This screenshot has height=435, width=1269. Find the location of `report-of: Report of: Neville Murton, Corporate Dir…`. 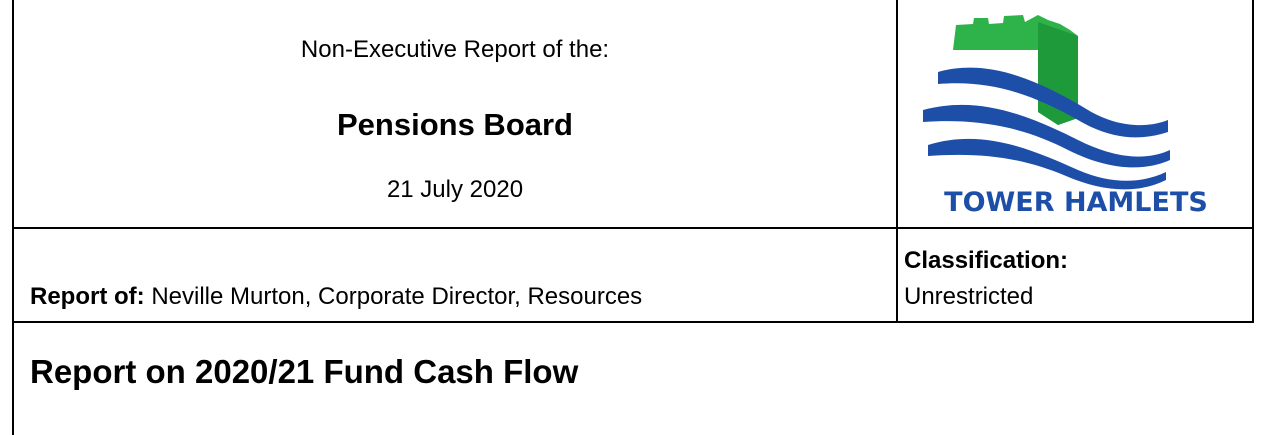

report-of: Report of: Neville Murton, Corporate Dir… is located at coordinates (336, 297).